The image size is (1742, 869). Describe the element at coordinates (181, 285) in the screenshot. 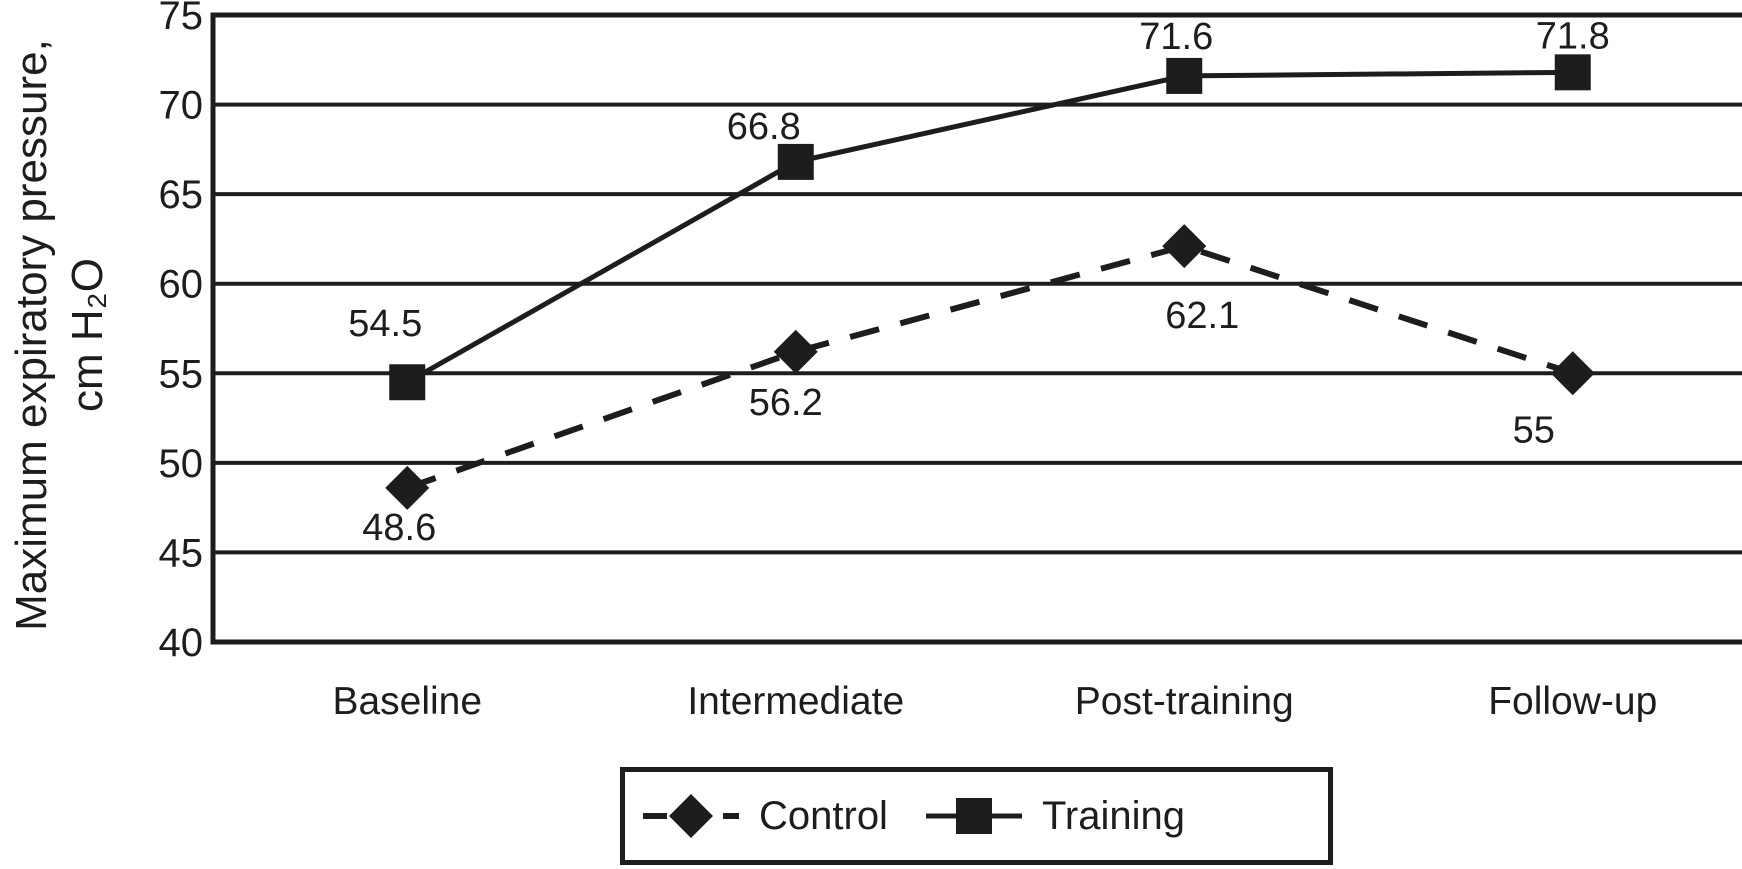

I see `y-tick-label-60: 60` at that location.